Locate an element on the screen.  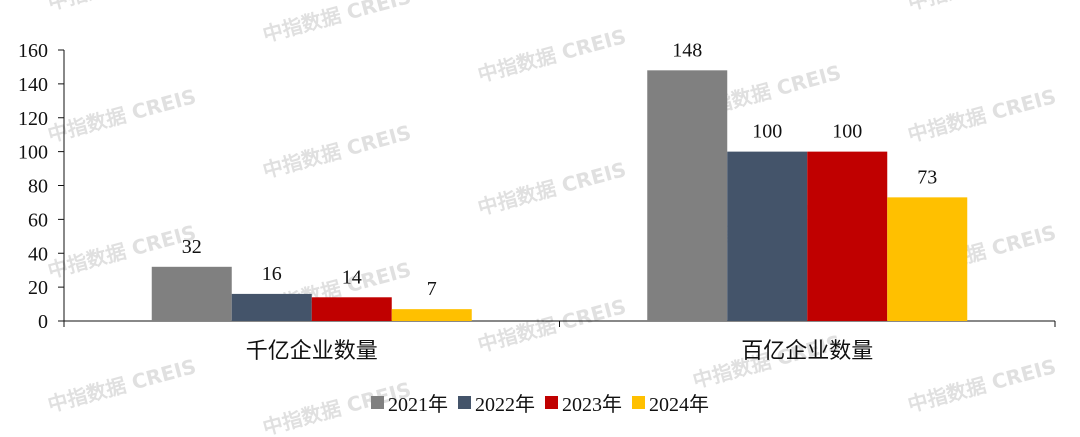
legend-label-2023: 2023年 is located at coordinates (592, 405).